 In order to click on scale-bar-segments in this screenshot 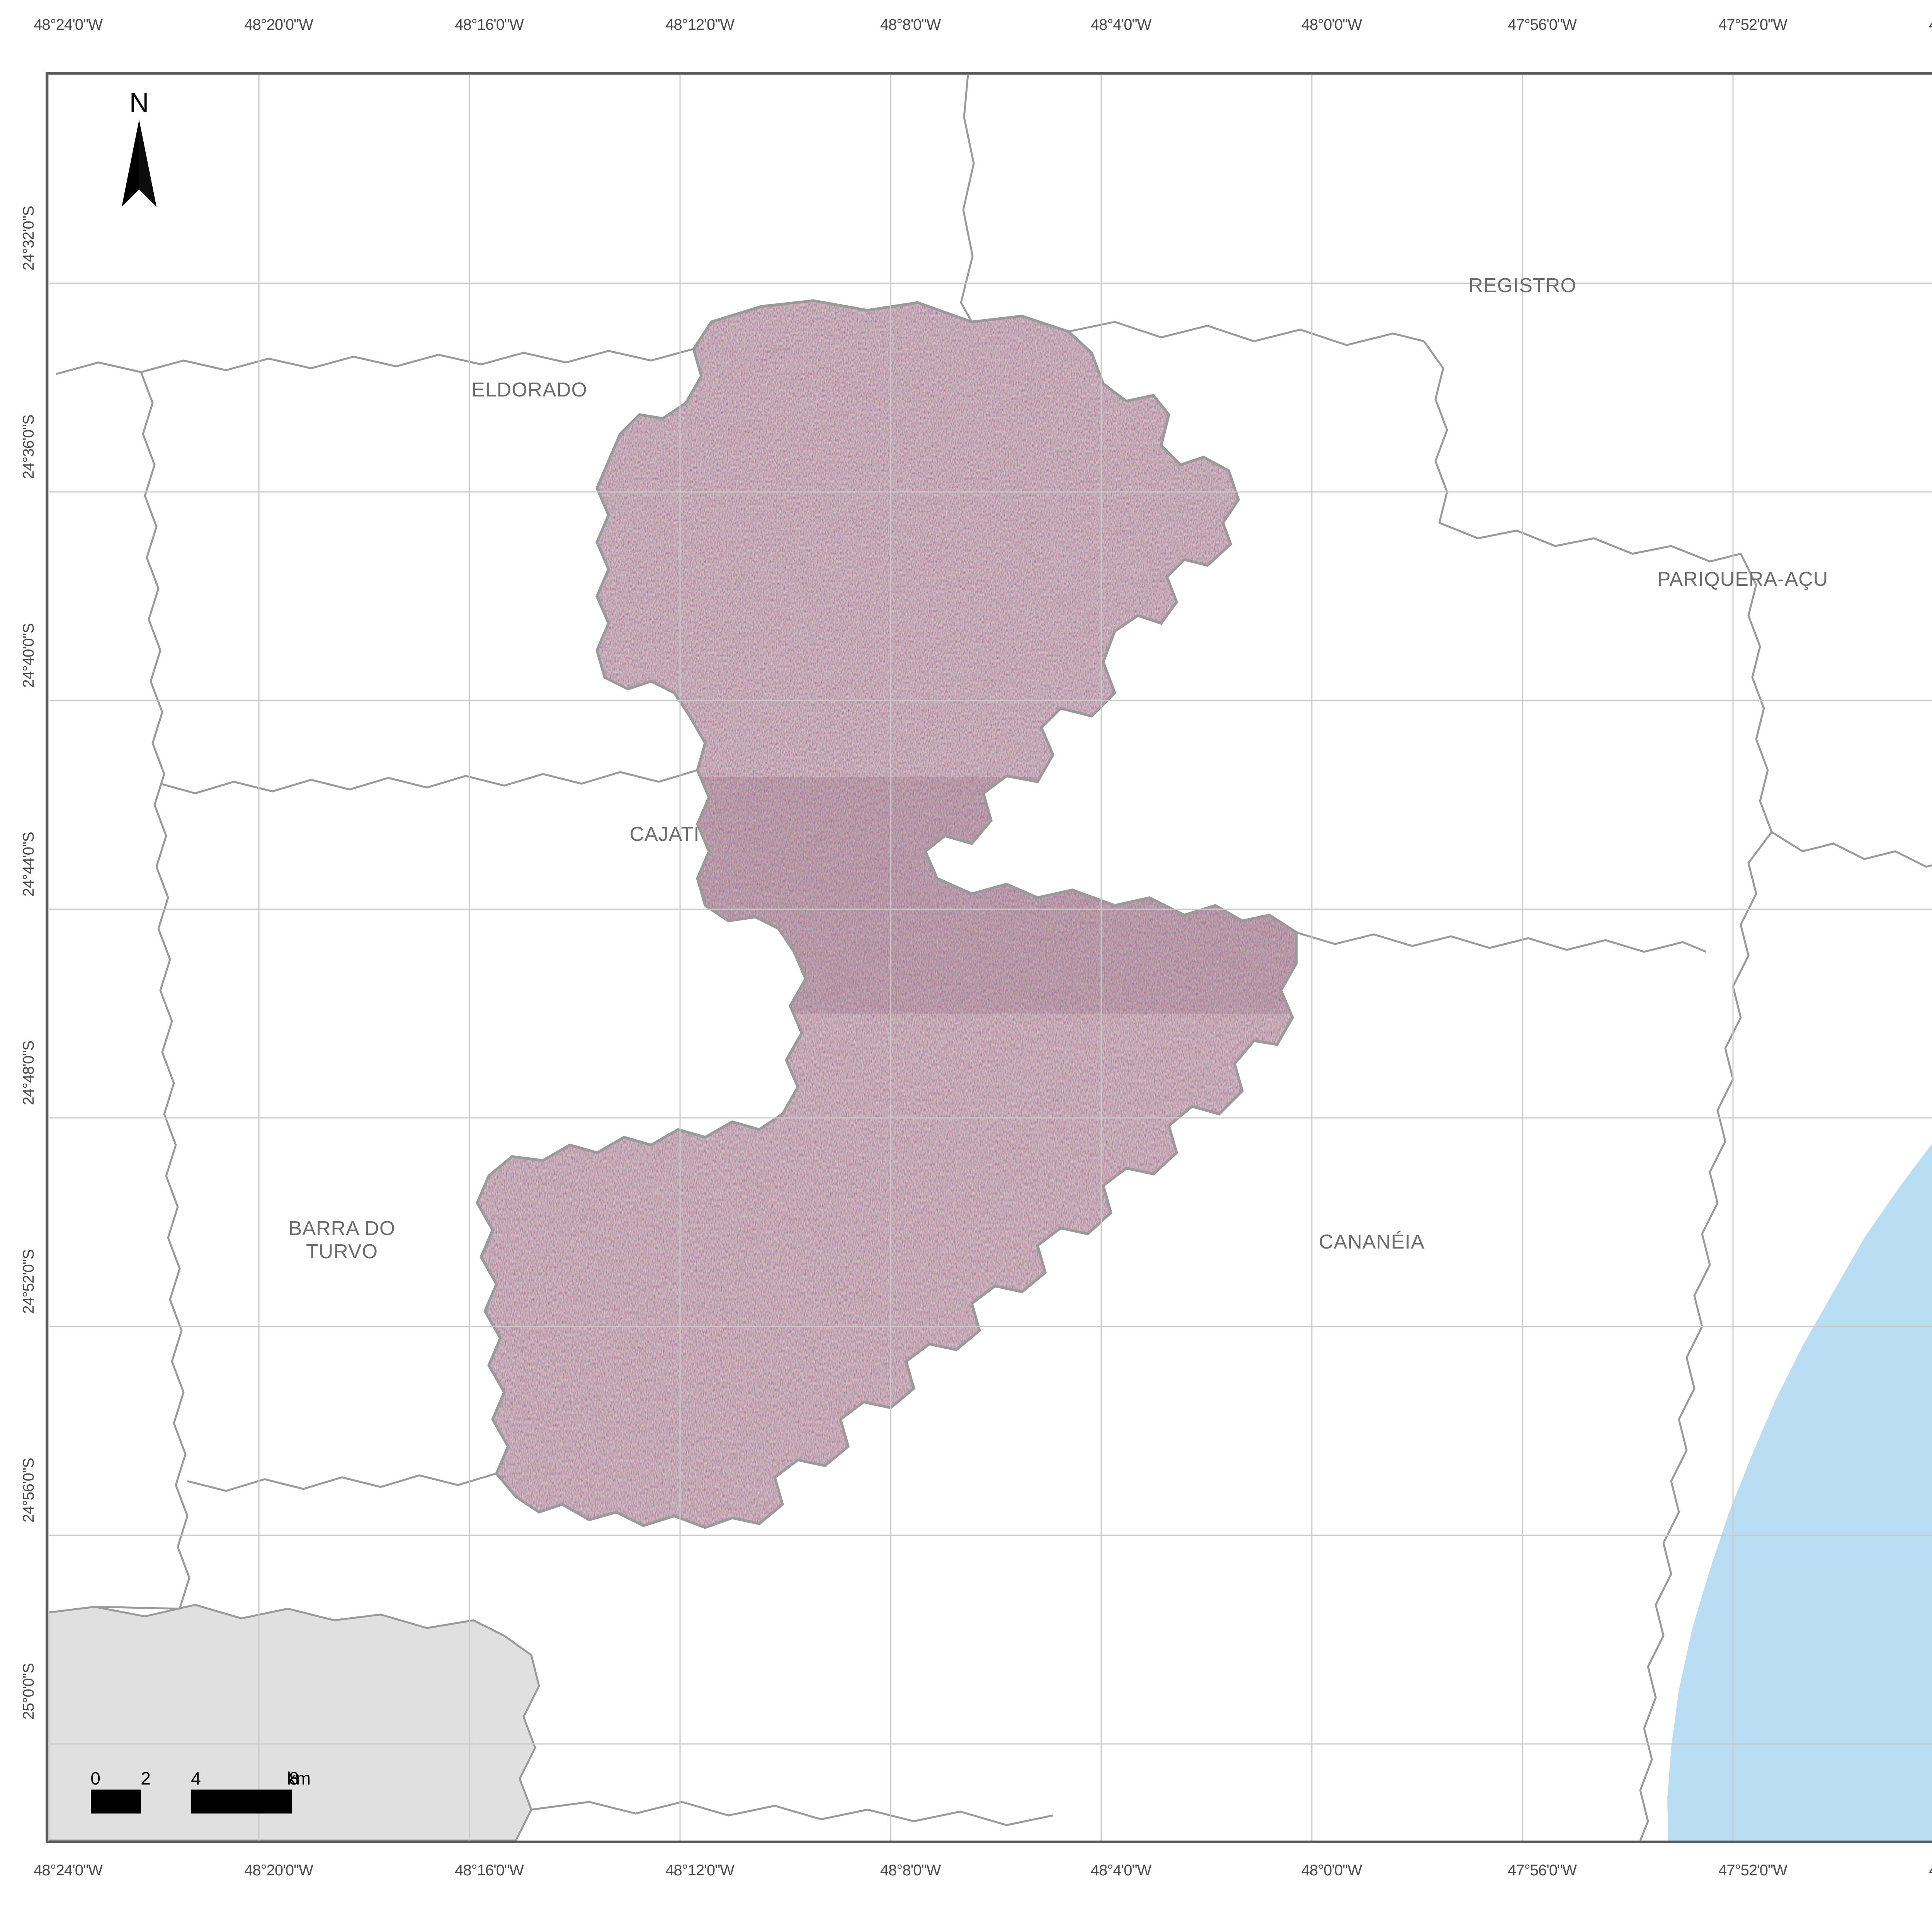, I will do `click(192, 1802)`.